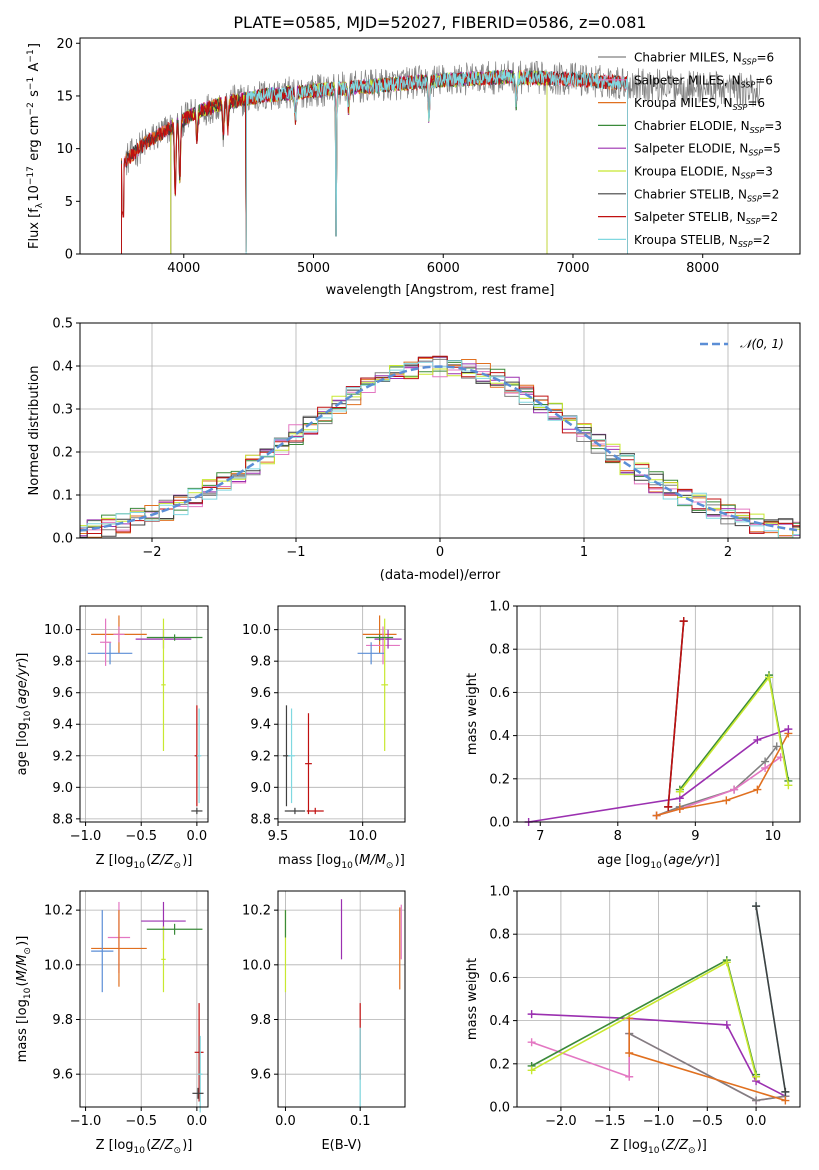 The height and width of the screenshot is (1170, 819). Describe the element at coordinates (62, 453) in the screenshot. I see `residuals-ytick-label: 0.2` at that location.